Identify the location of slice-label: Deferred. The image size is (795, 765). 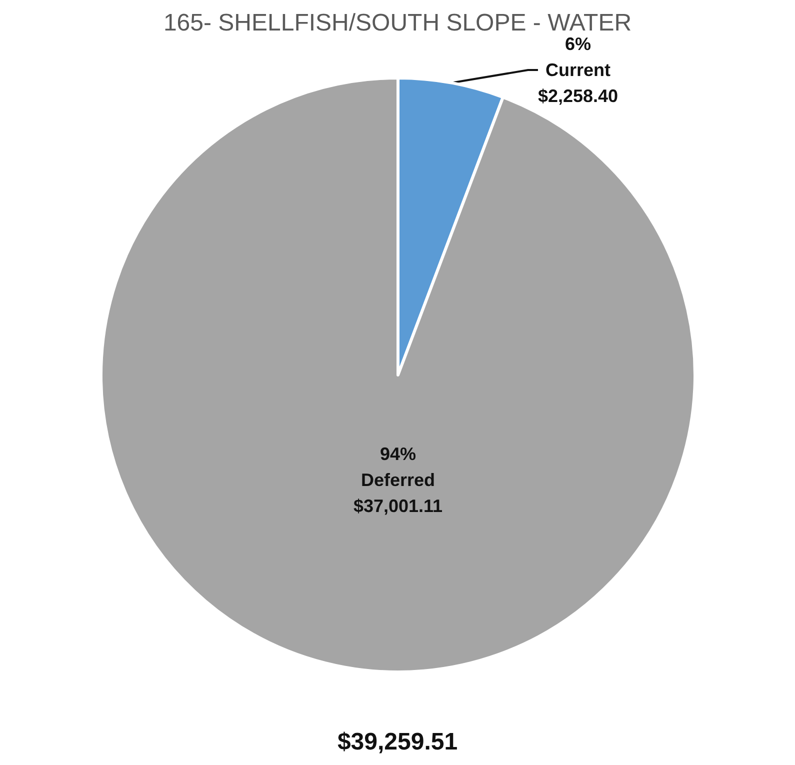
(398, 480).